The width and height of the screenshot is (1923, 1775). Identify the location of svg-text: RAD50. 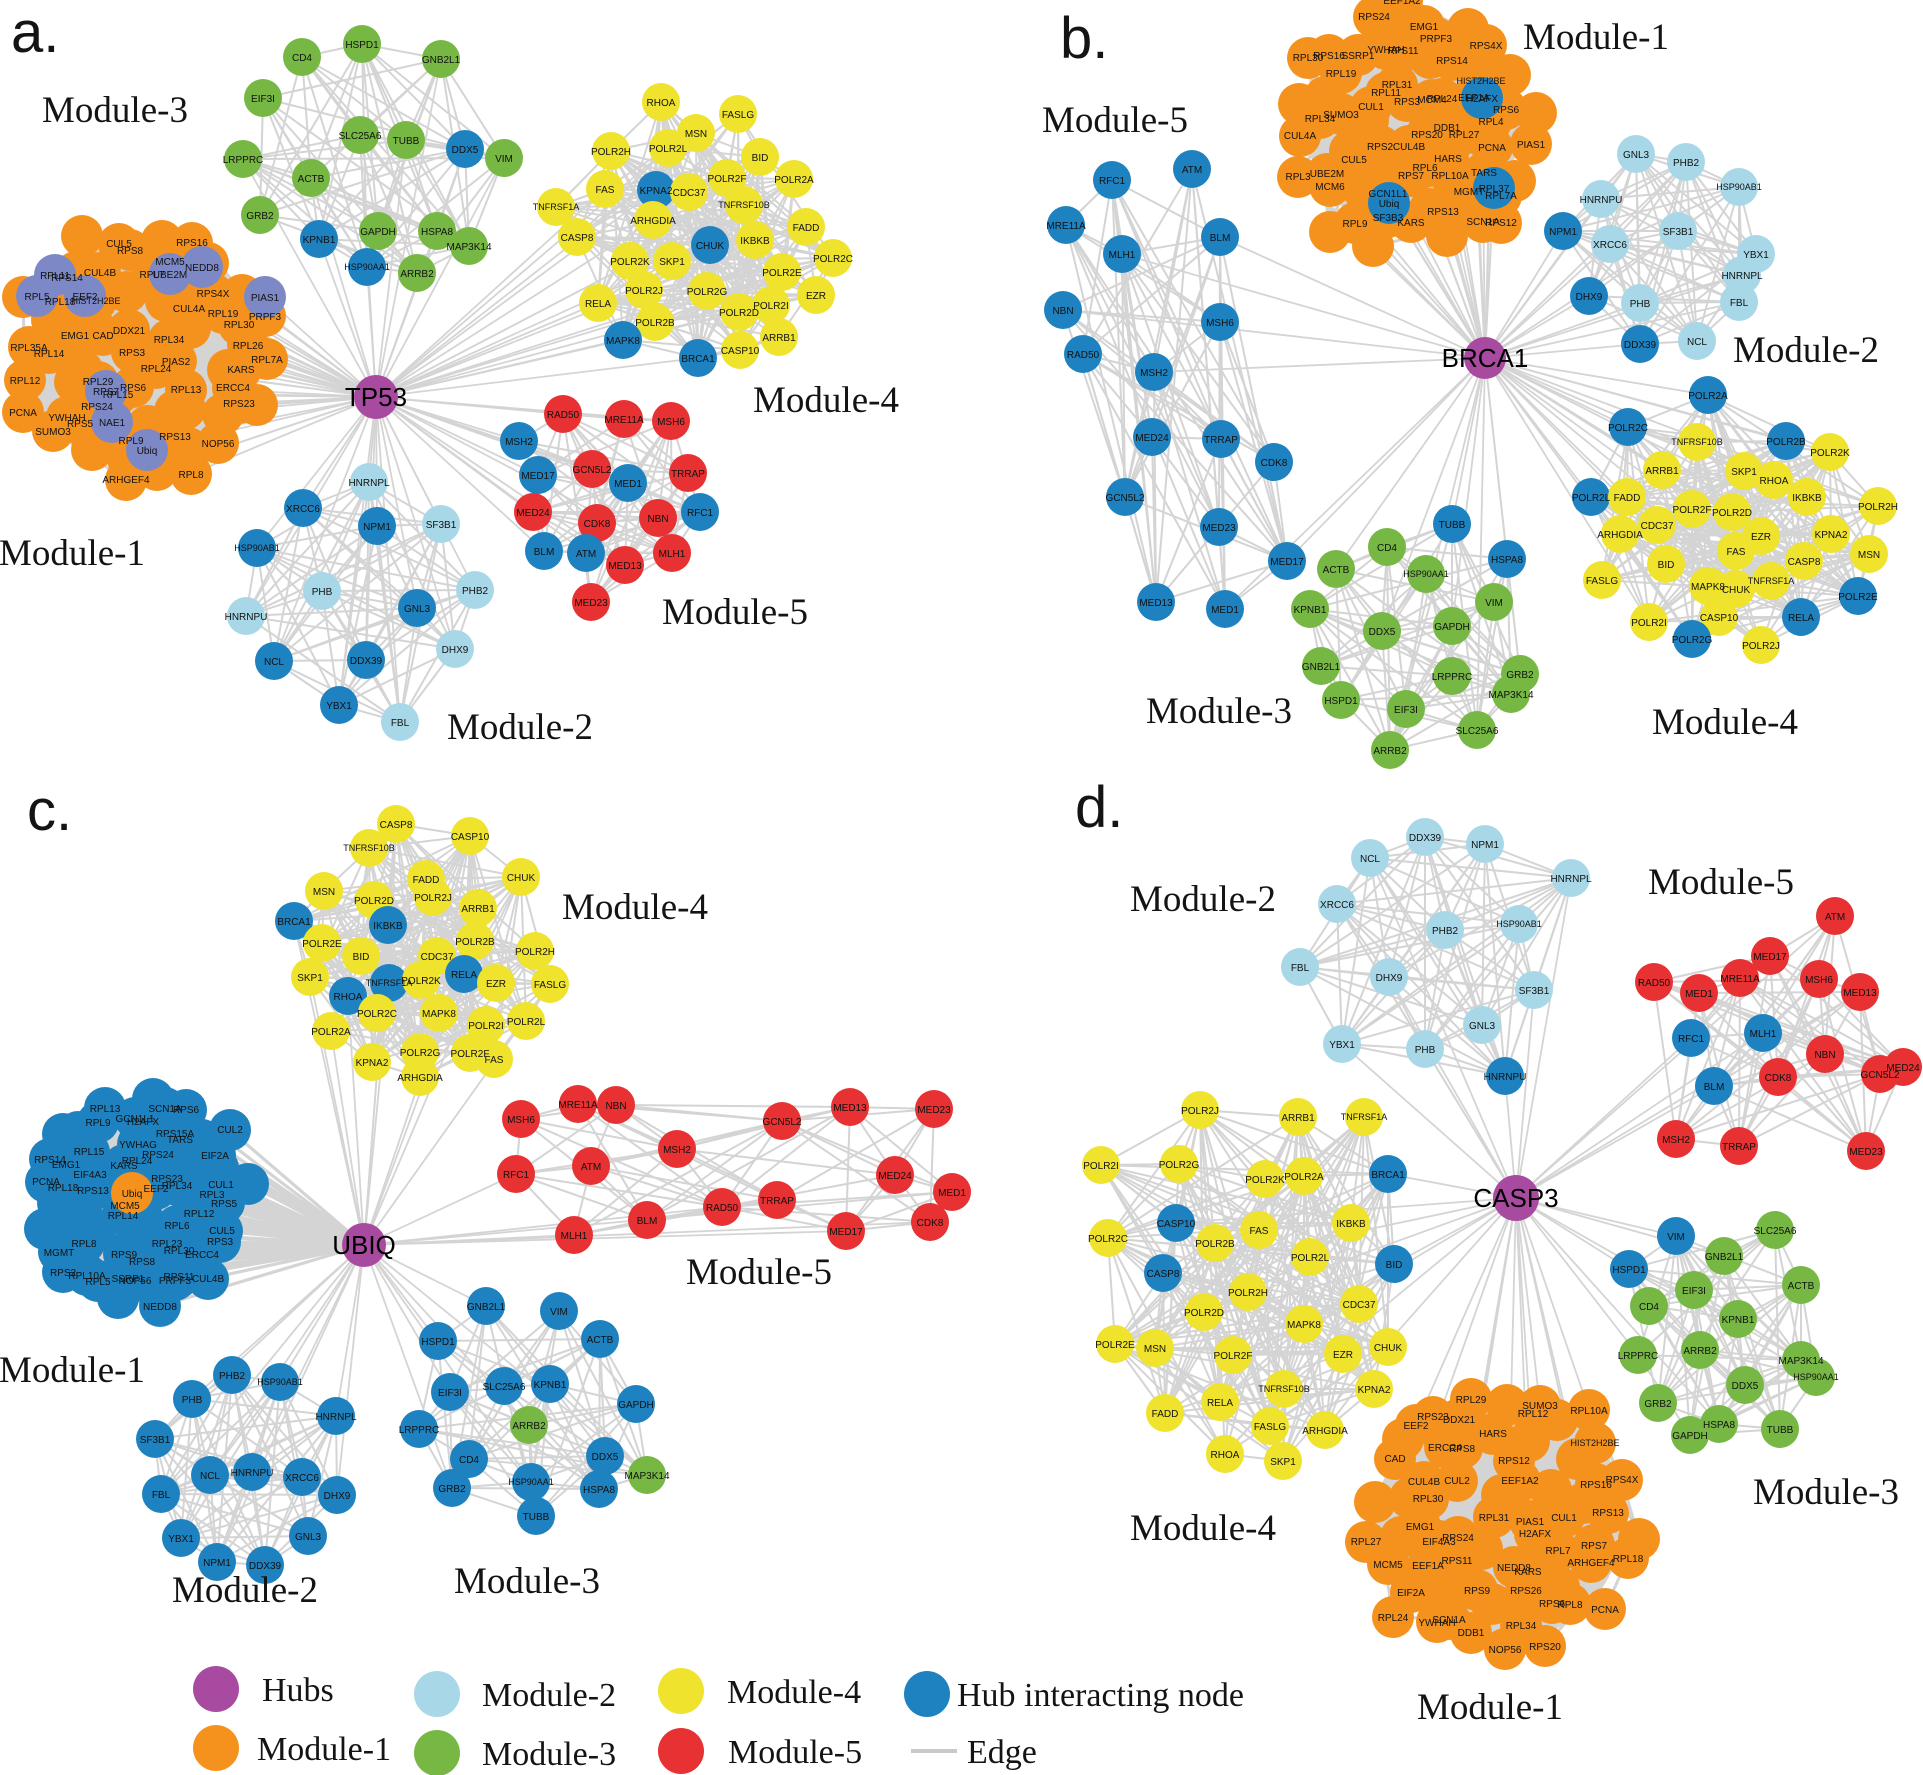
(1083, 355).